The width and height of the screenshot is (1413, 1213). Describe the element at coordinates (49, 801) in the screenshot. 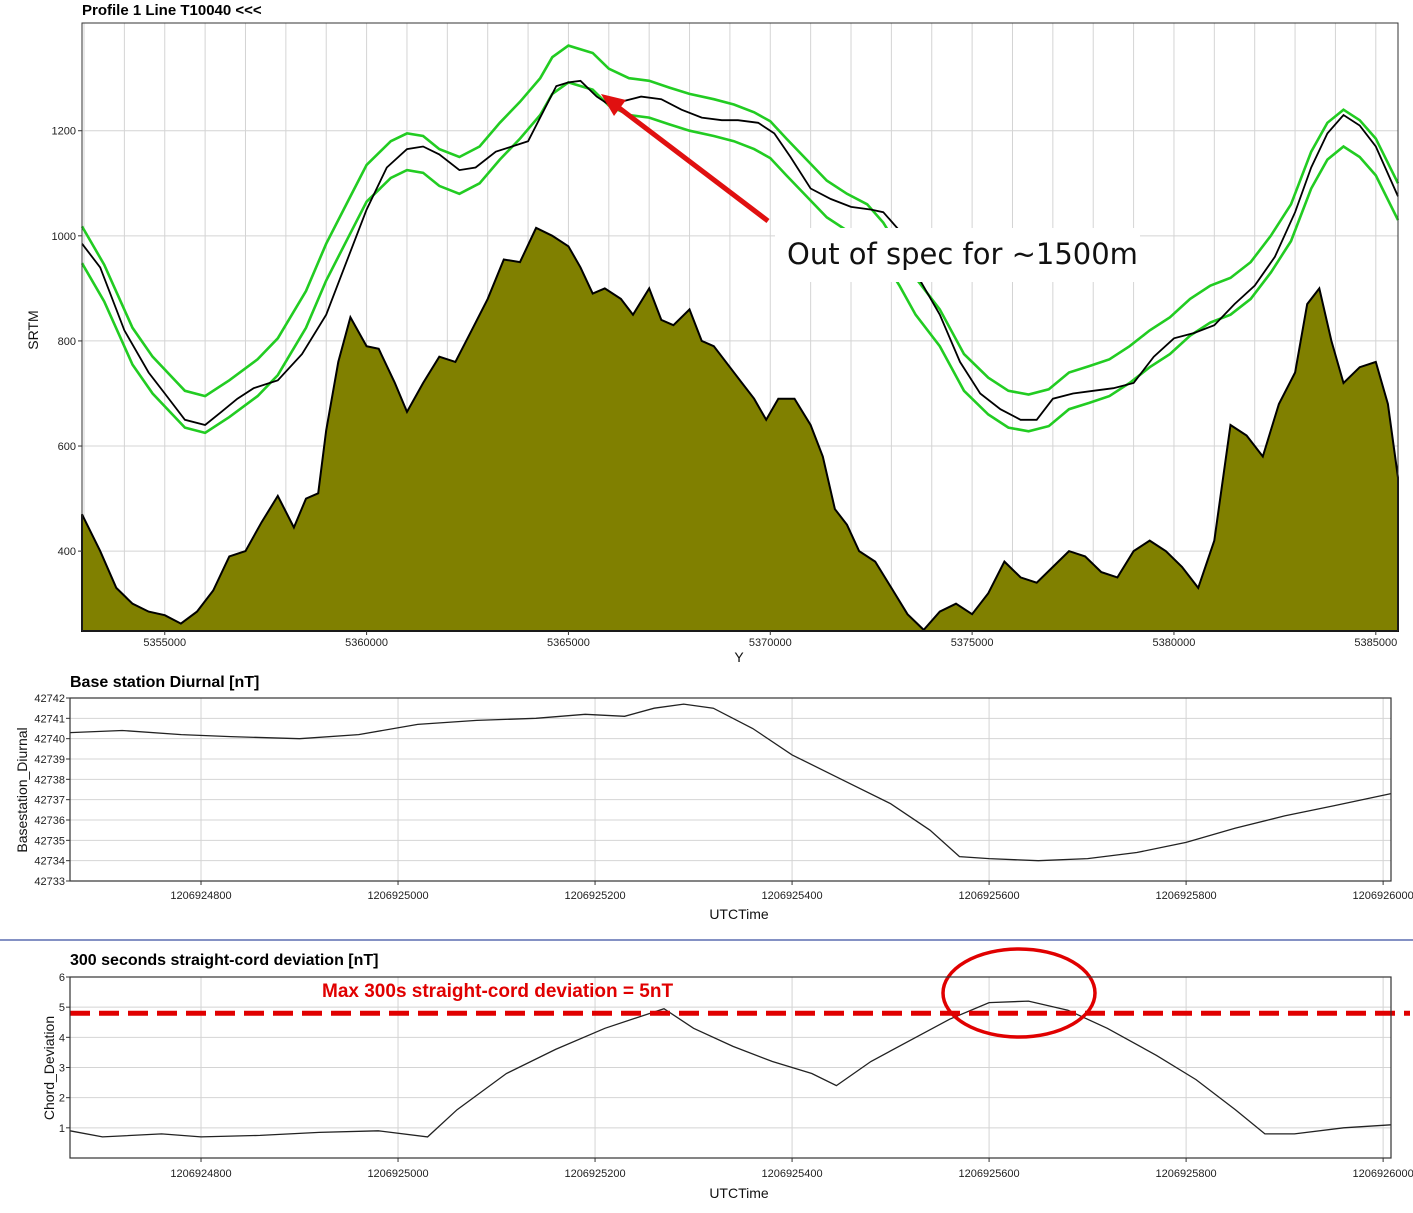

I see `y-tick-label: 42737` at that location.